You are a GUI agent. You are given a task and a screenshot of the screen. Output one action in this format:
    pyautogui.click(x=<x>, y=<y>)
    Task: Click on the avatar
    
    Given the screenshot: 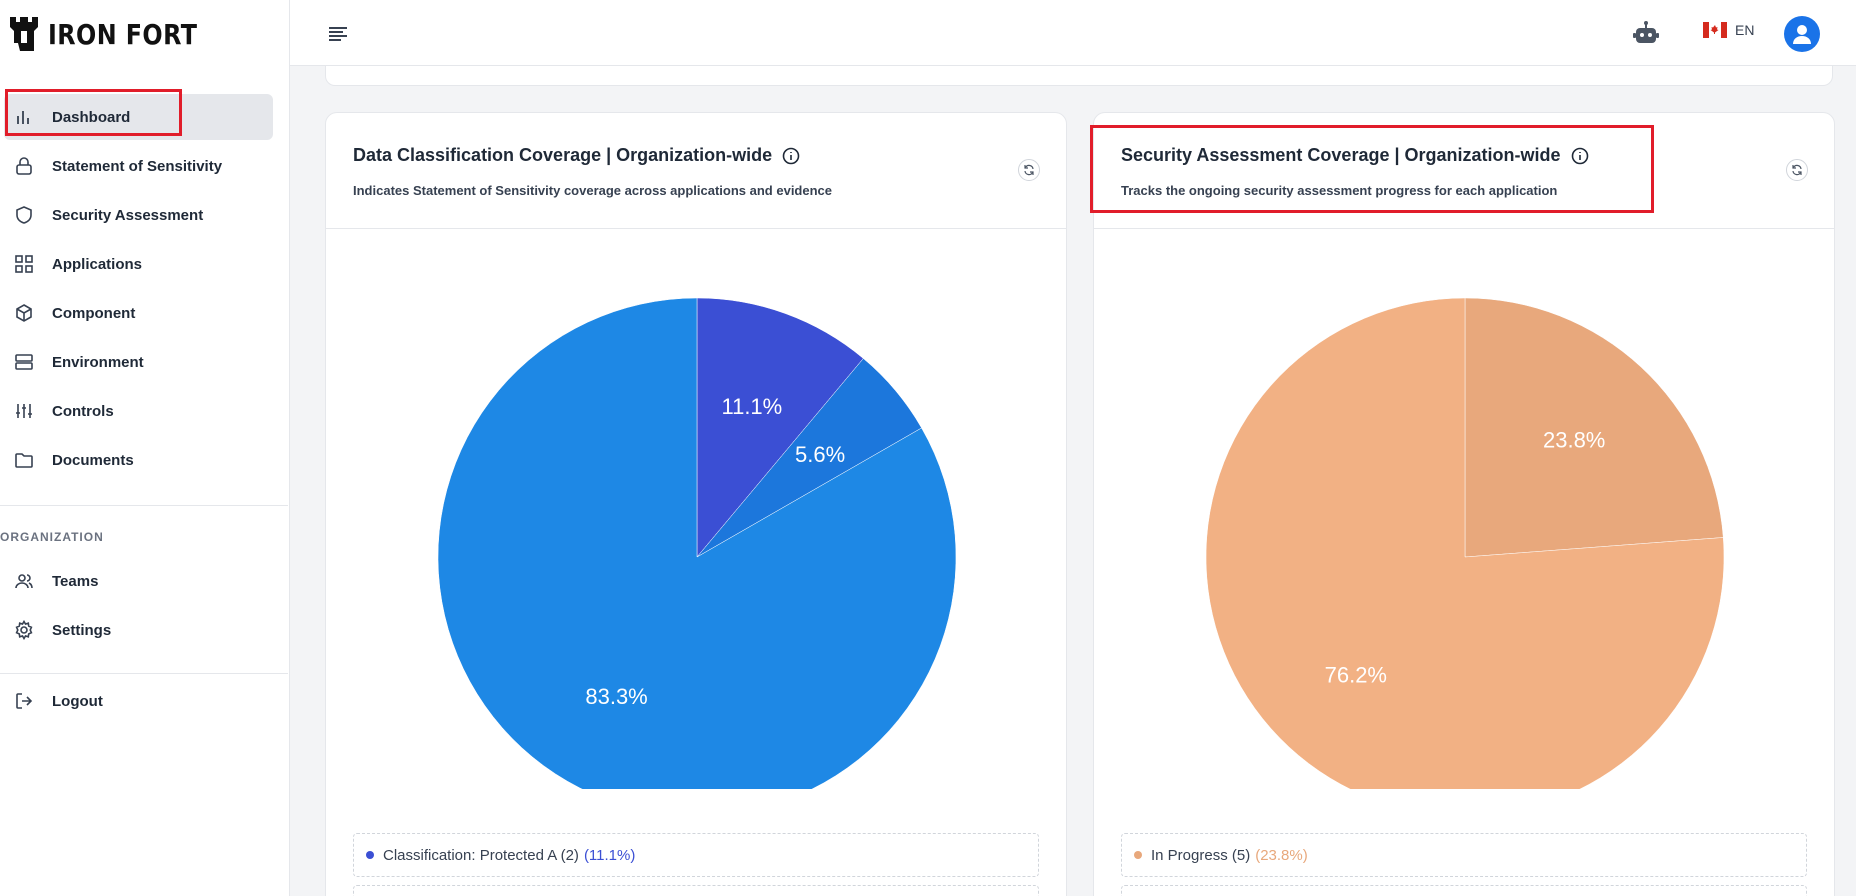 What is the action you would take?
    pyautogui.click(x=1802, y=34)
    